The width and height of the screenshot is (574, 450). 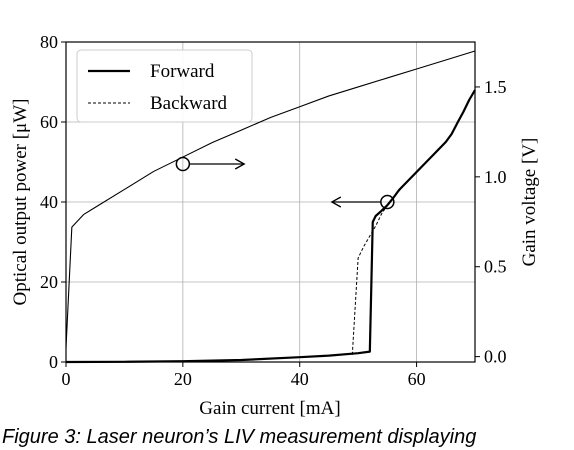 I want to click on y-tick-label: 40, so click(x=49, y=202).